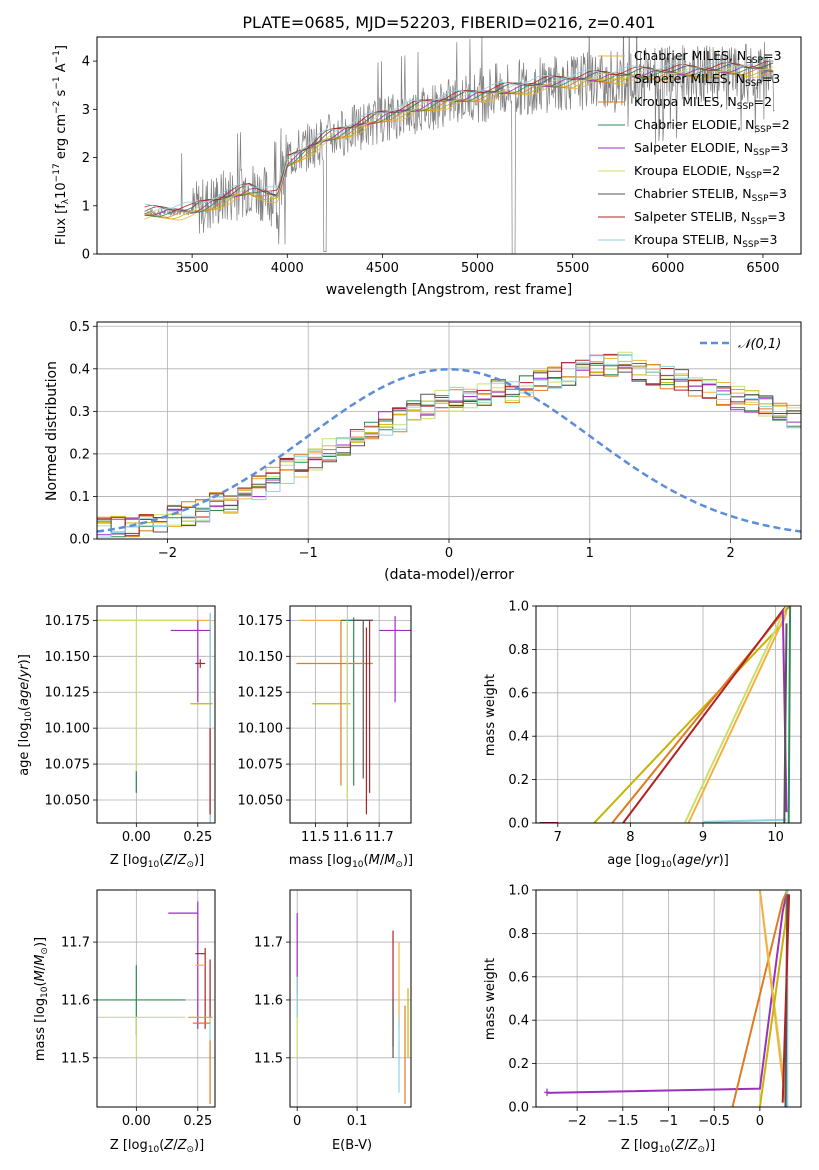  I want to click on massweight-lines, so click(667, 998).